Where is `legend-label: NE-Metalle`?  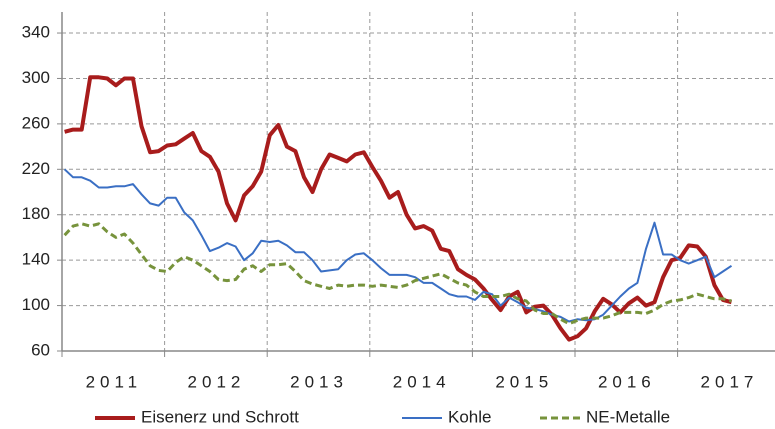
legend-label: NE-Metalle is located at coordinates (628, 416).